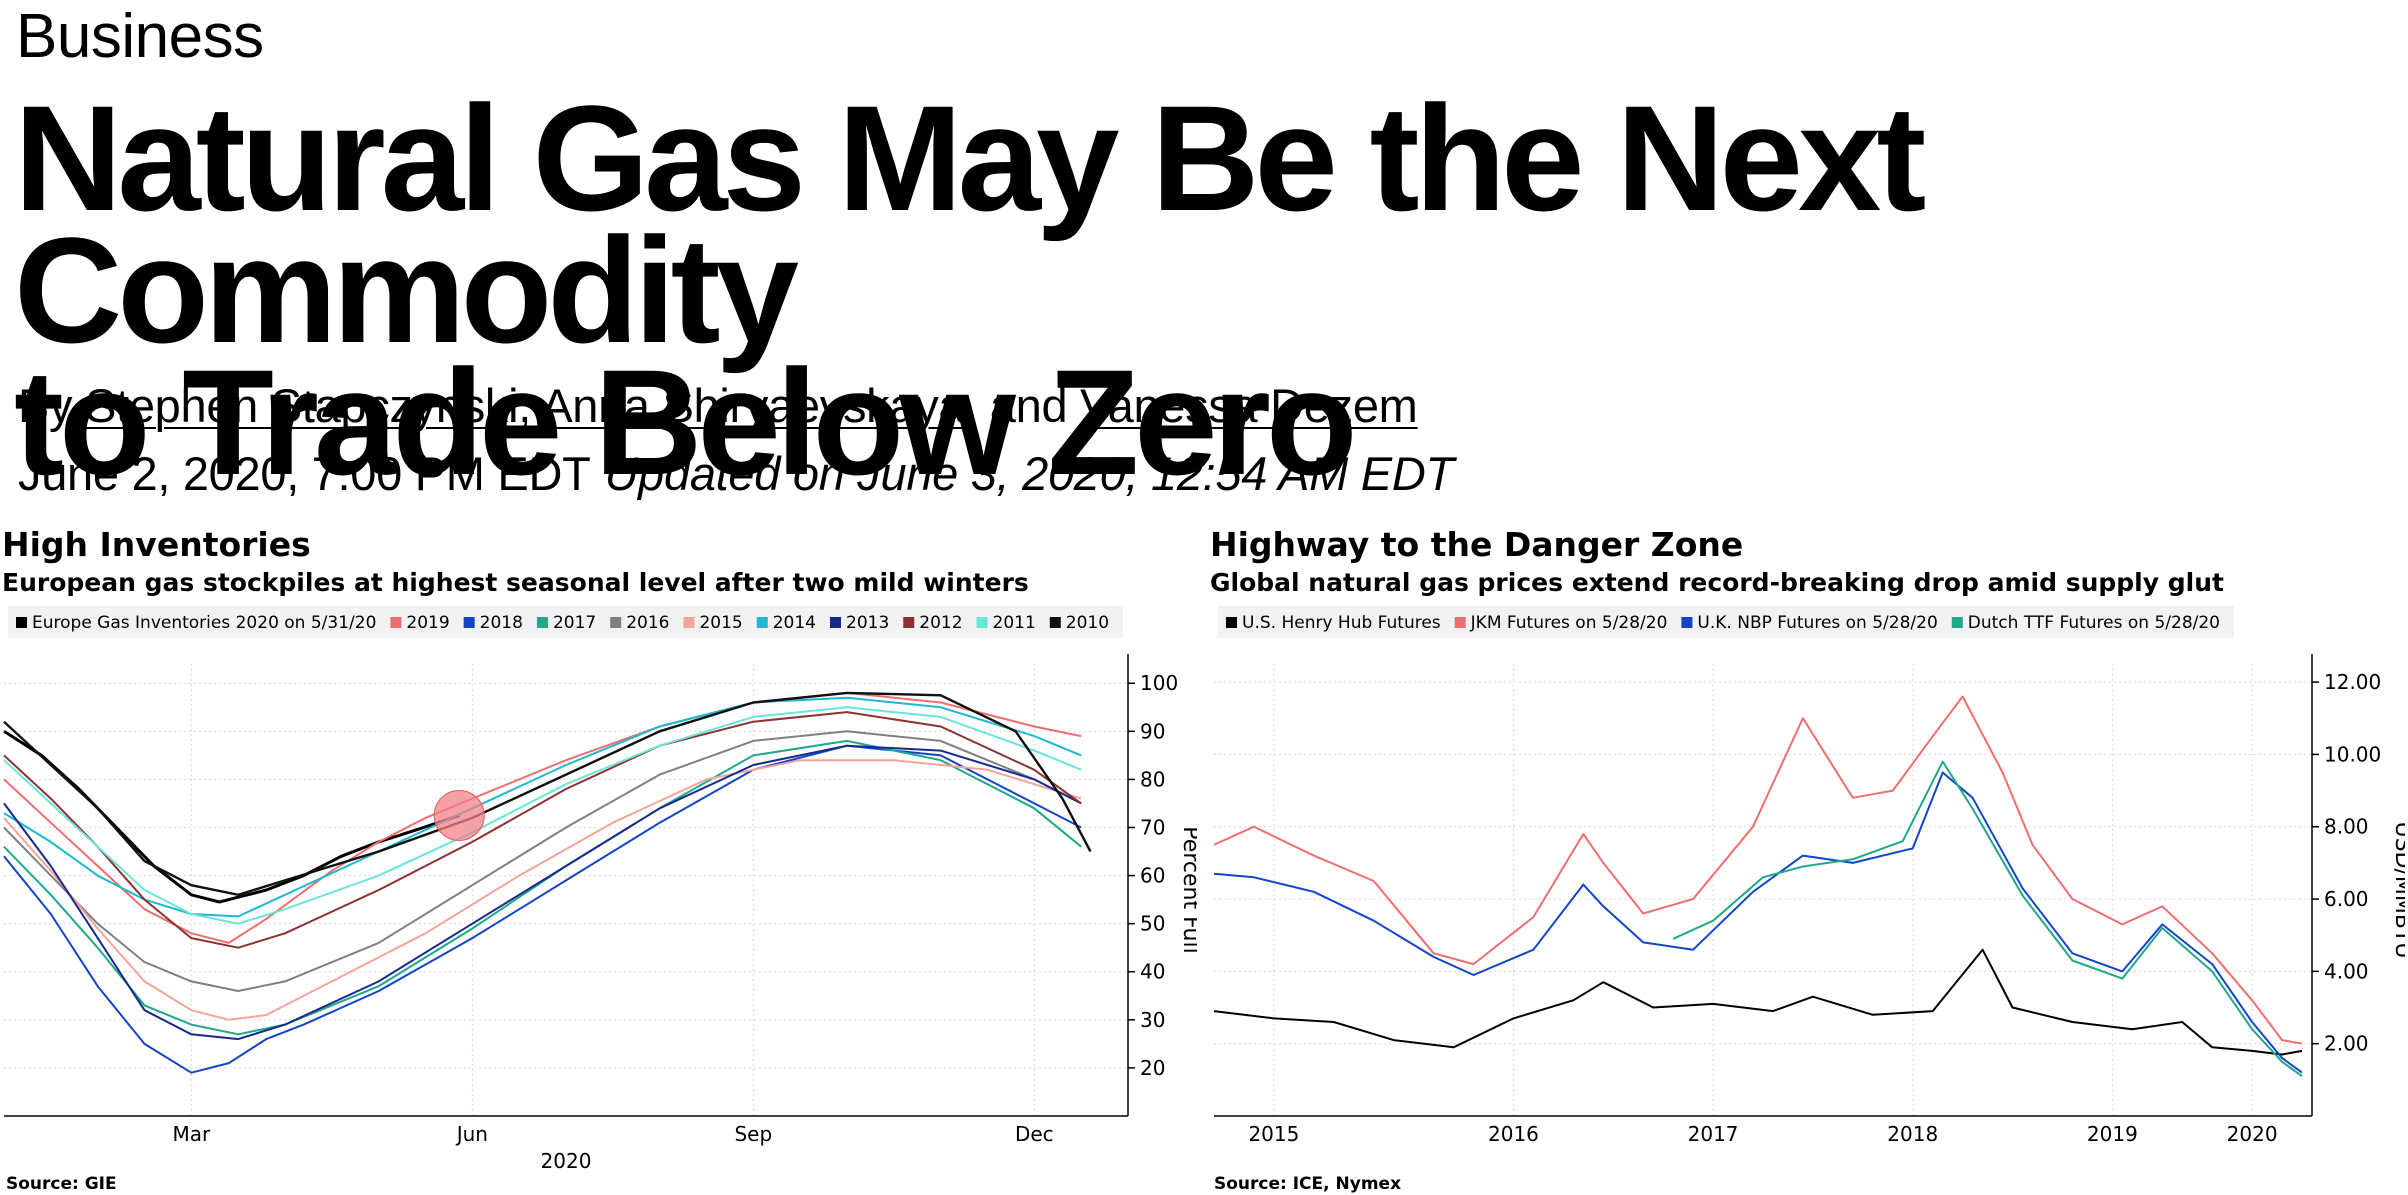  Describe the element at coordinates (720, 623) in the screenshot. I see `legend-entry: 2015` at that location.